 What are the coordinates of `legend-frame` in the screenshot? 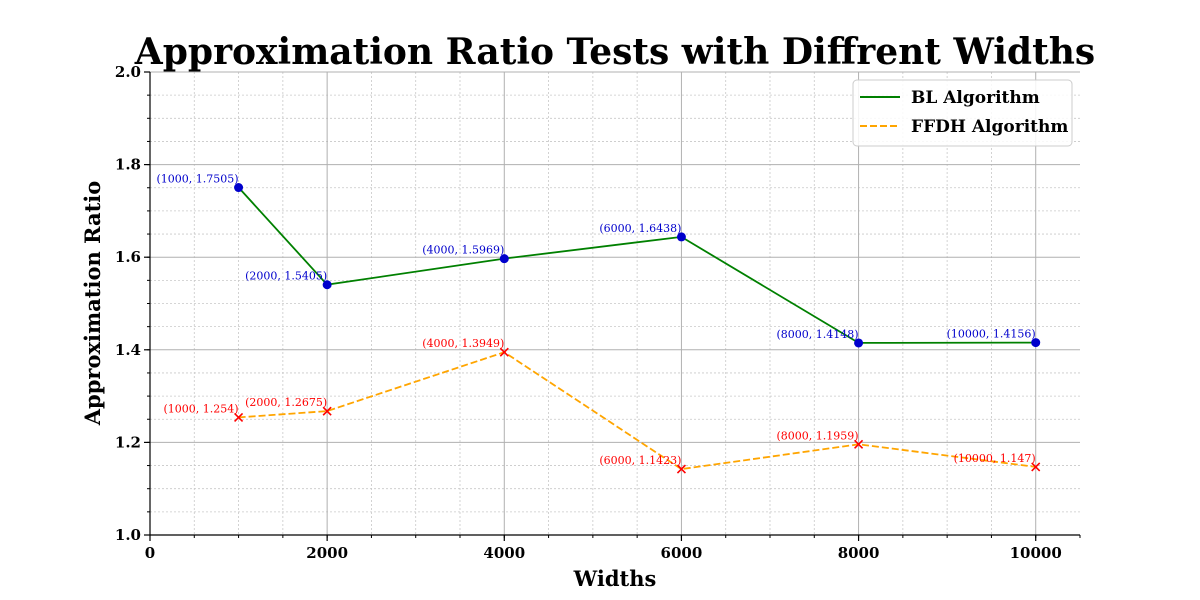 It's located at (962, 113).